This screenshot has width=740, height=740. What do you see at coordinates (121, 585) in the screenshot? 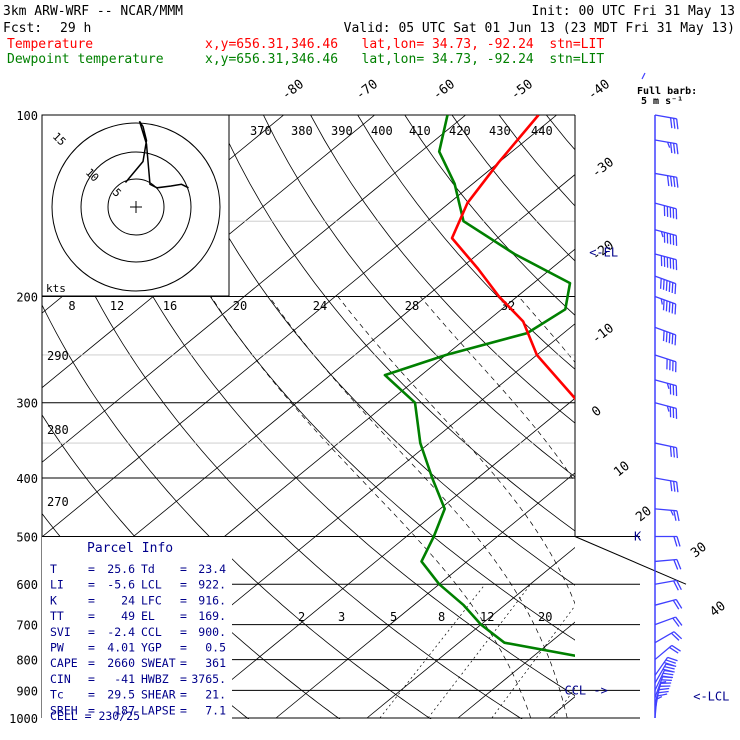
I see `parcel-value: -5.6` at bounding box center [121, 585].